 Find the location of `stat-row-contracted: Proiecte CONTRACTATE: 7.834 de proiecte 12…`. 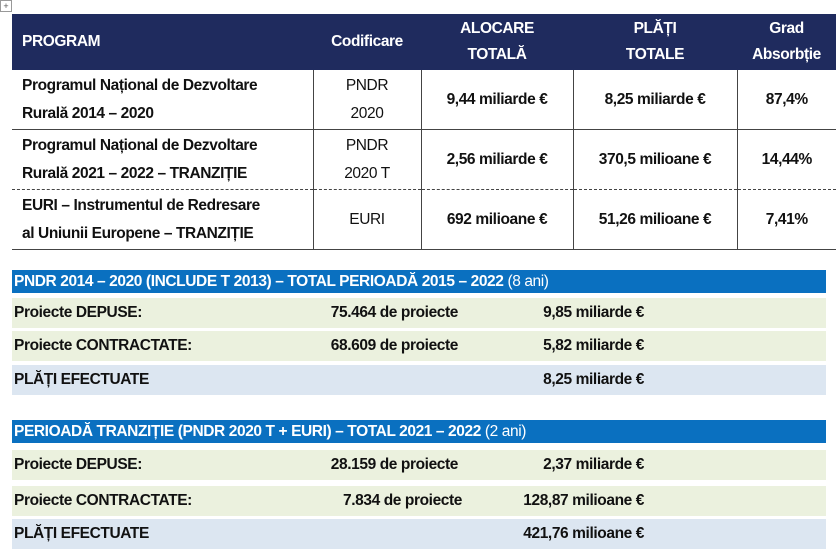

stat-row-contracted: Proiecte CONTRACTATE: 7.834 de proiecte 12… is located at coordinates (419, 501).